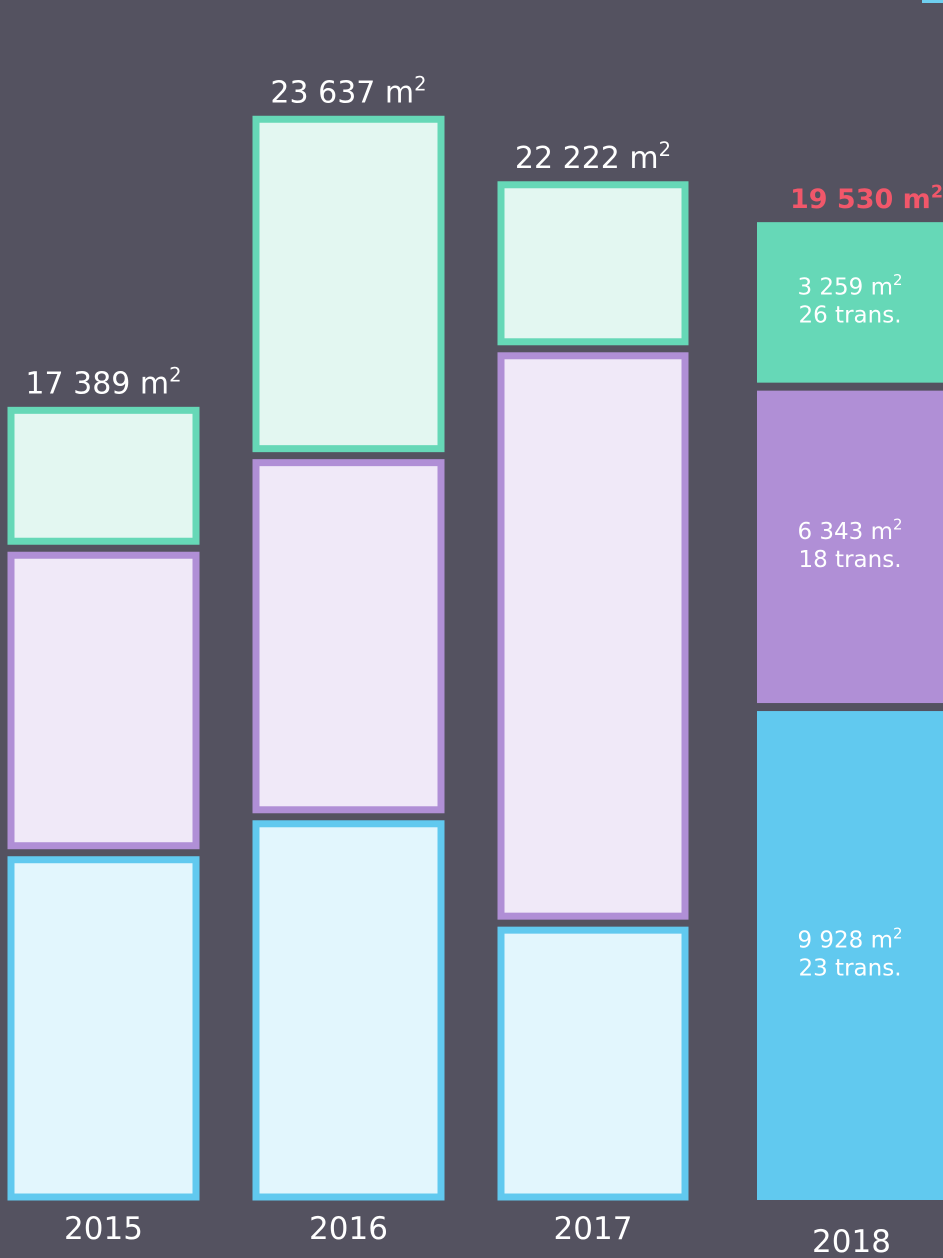  I want to click on category-label-2015: 2015, so click(103, 1229).